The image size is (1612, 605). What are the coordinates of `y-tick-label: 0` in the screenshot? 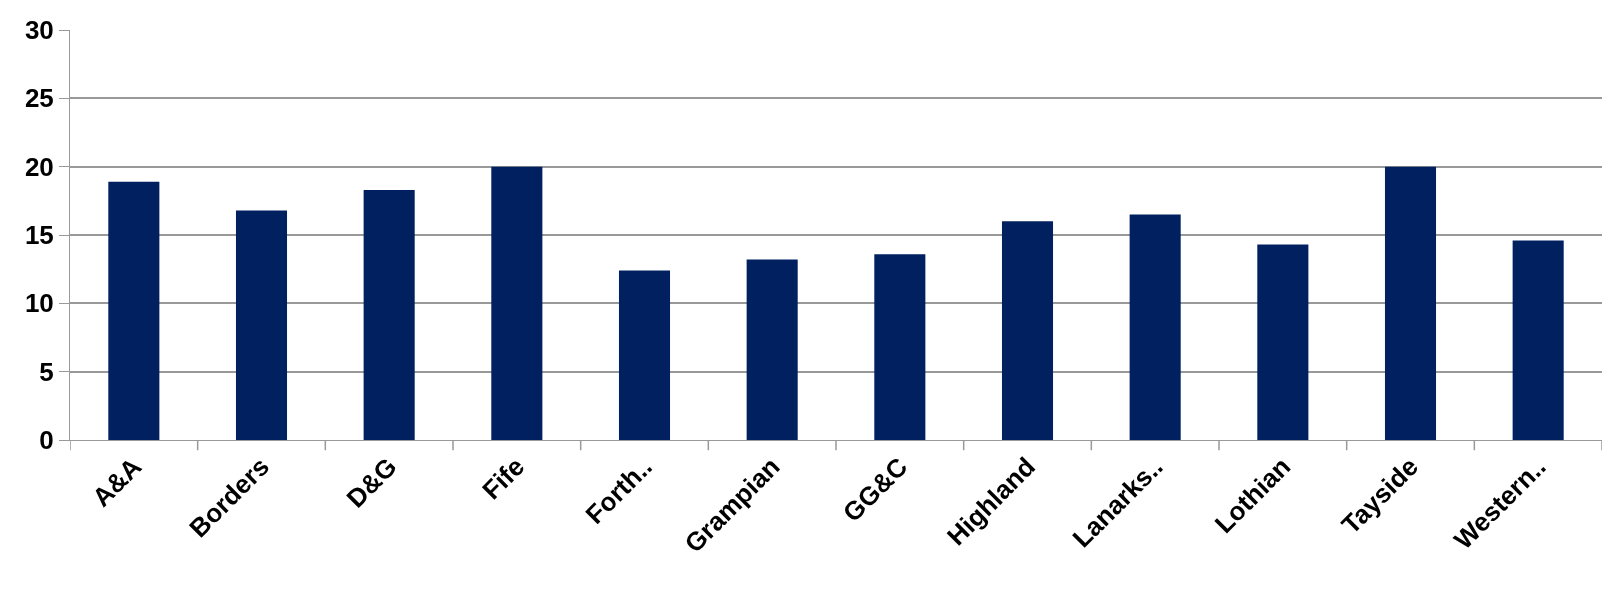 It's located at (46, 440).